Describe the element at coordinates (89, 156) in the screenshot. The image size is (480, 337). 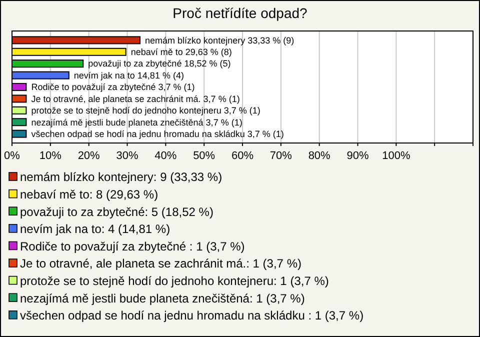
I see `x-tick-label: 20%` at that location.